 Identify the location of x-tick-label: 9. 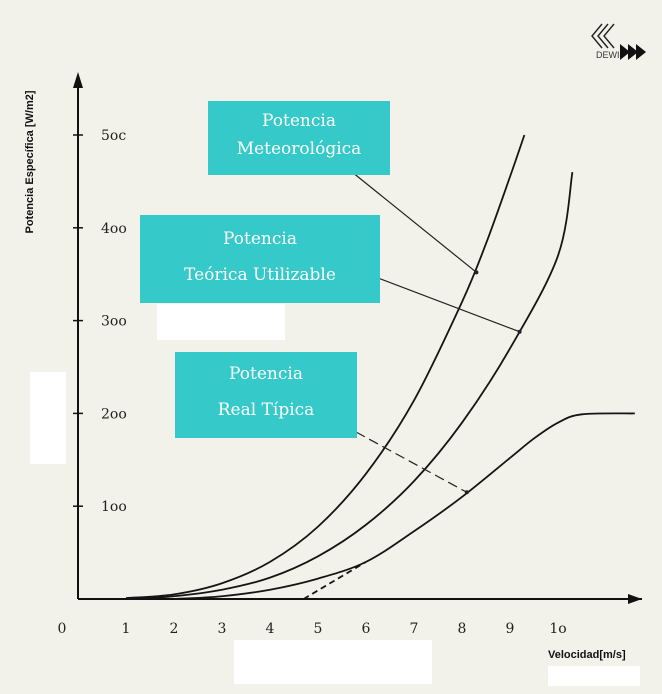
(510, 629).